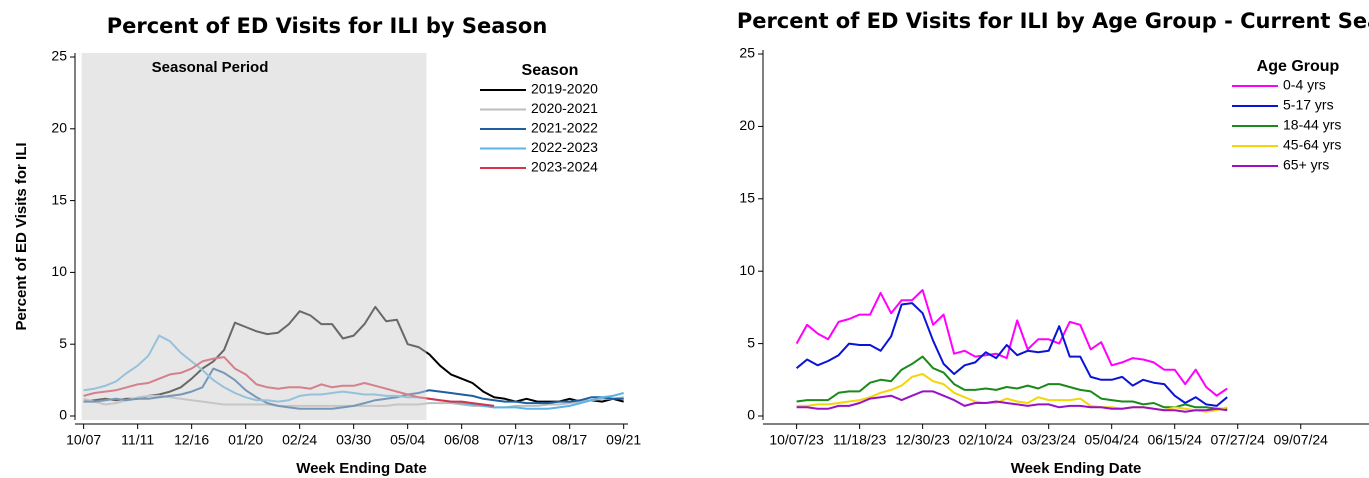  Describe the element at coordinates (1174, 440) in the screenshot. I see `x-tick-label: 06/15/24` at that location.